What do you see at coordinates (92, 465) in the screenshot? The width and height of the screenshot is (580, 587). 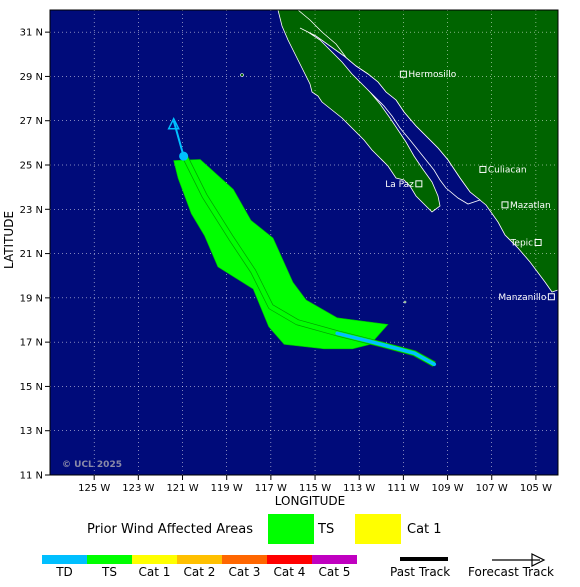 I see `credit-text: © UCL 2025` at bounding box center [92, 465].